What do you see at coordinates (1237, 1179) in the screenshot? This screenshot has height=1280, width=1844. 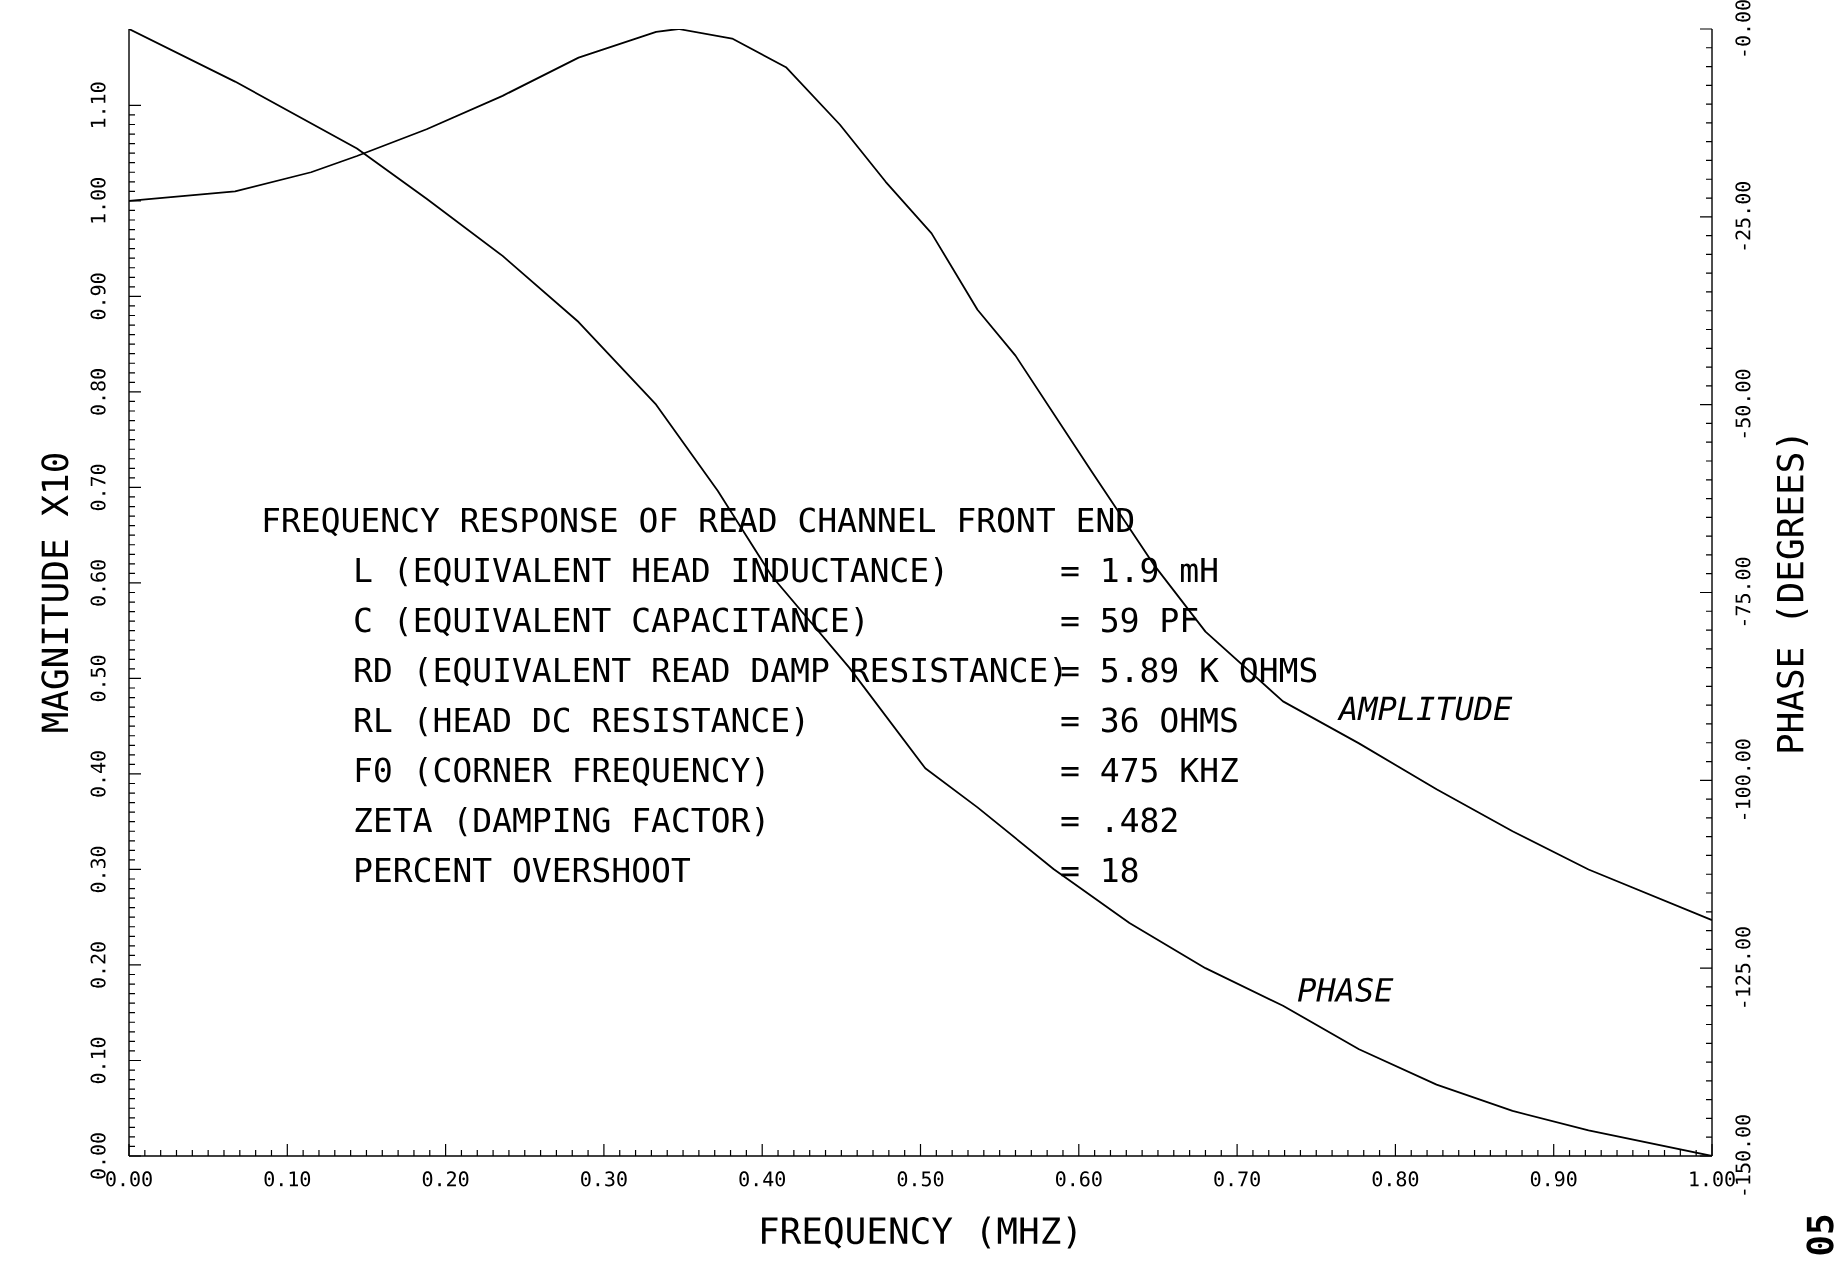 I see `x-tick-label: 0.70` at bounding box center [1237, 1179].